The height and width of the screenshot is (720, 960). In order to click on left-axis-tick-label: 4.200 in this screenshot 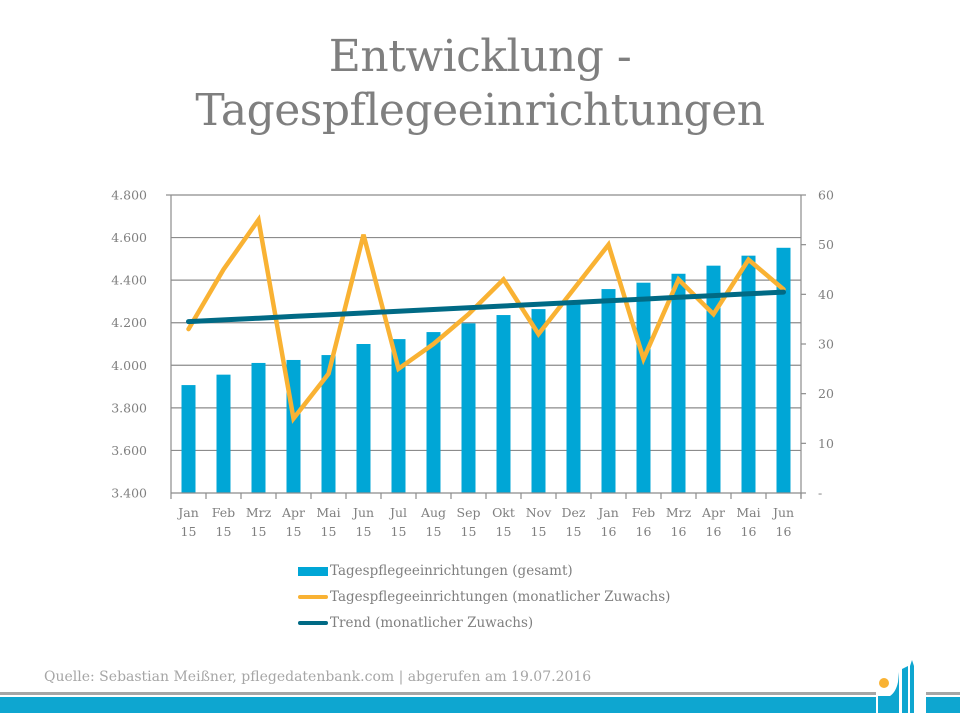, I will do `click(129, 322)`.